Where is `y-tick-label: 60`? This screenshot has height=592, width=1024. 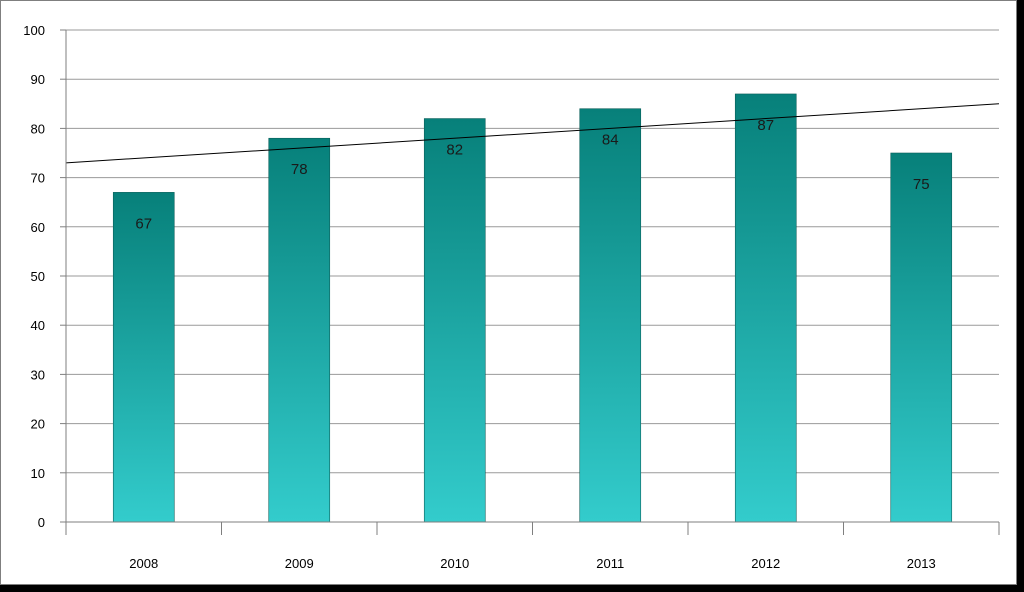 y-tick-label: 60 is located at coordinates (38, 227).